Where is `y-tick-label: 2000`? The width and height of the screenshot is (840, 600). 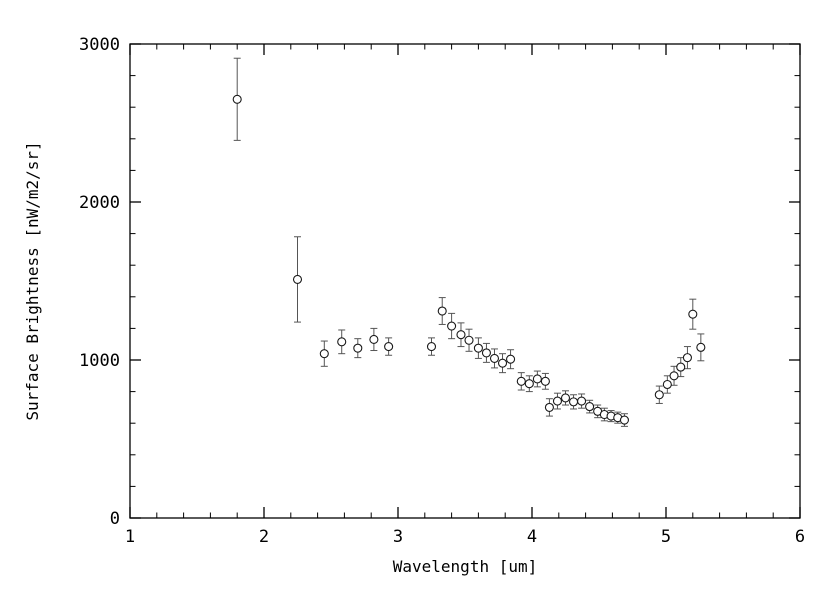
y-tick-label: 2000 is located at coordinates (99, 203).